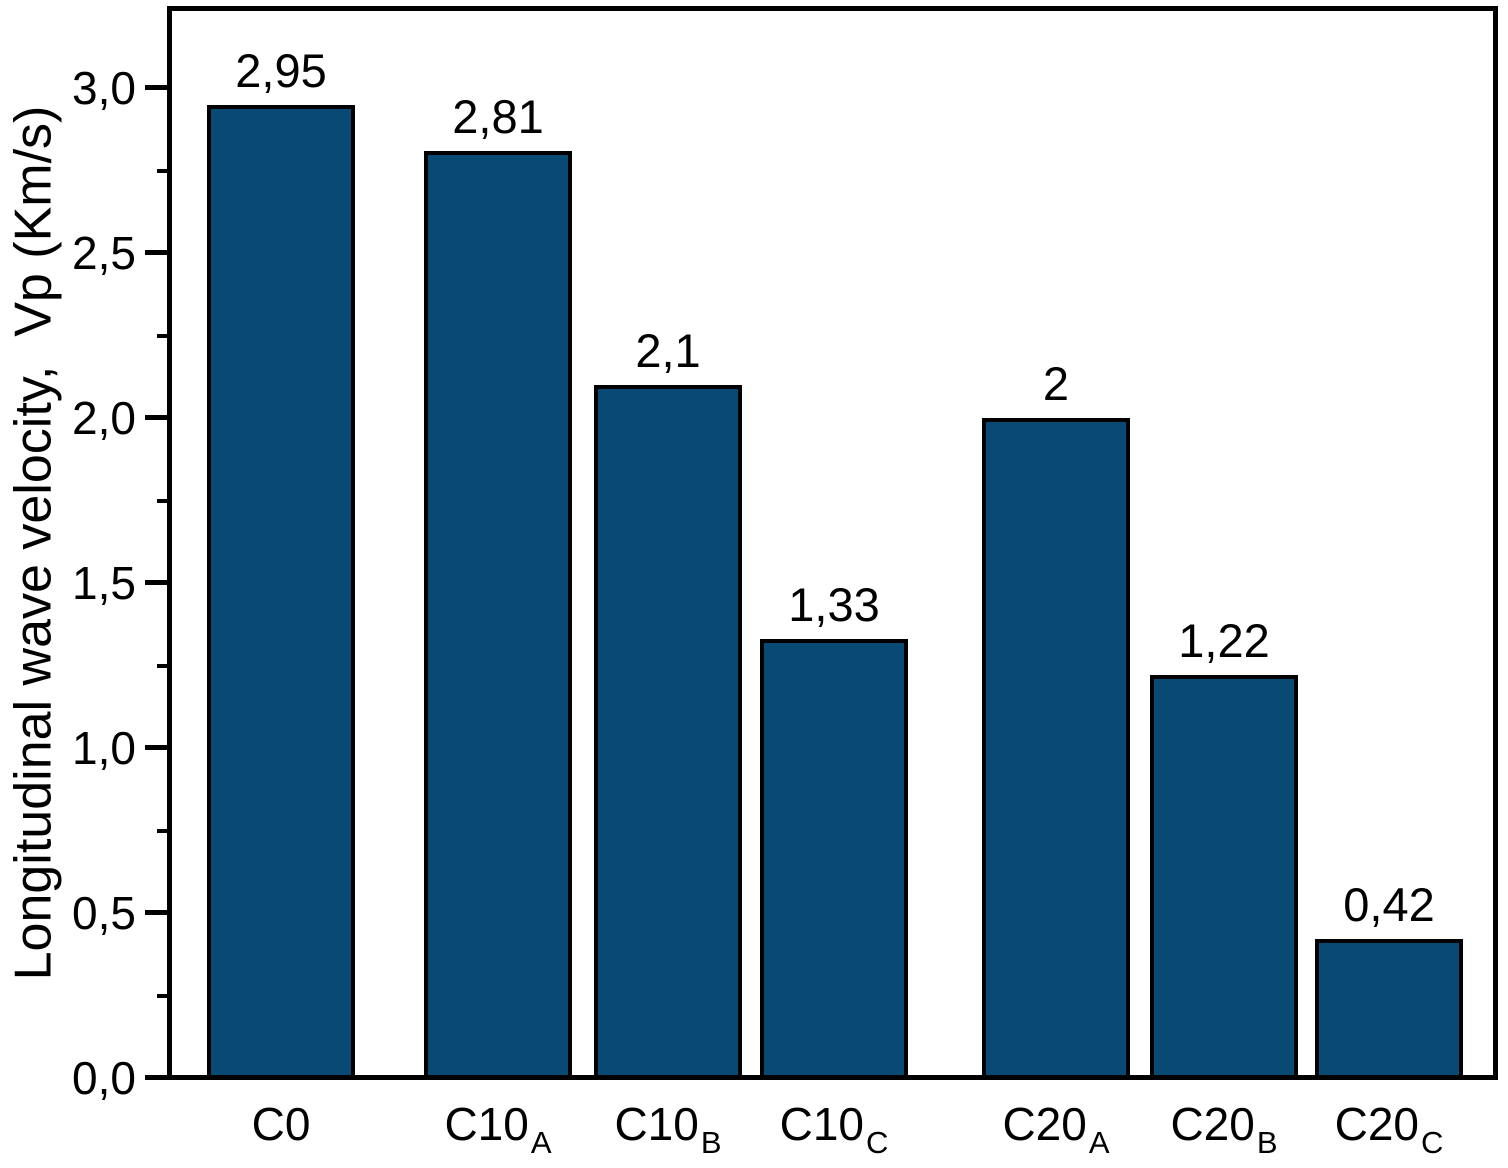  I want to click on y-tick-label: 2,5, so click(104, 253).